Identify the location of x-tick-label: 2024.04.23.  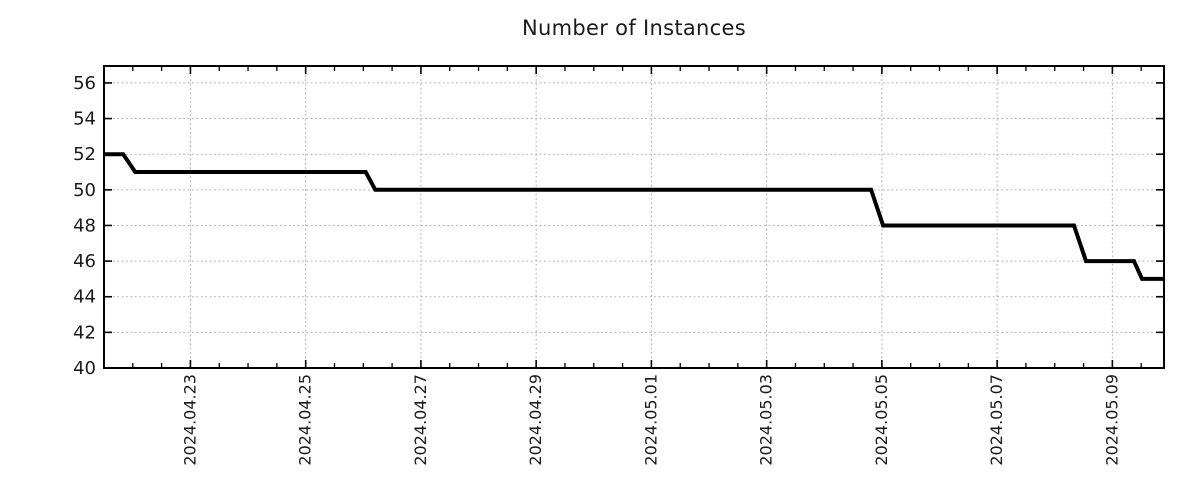
(189, 420).